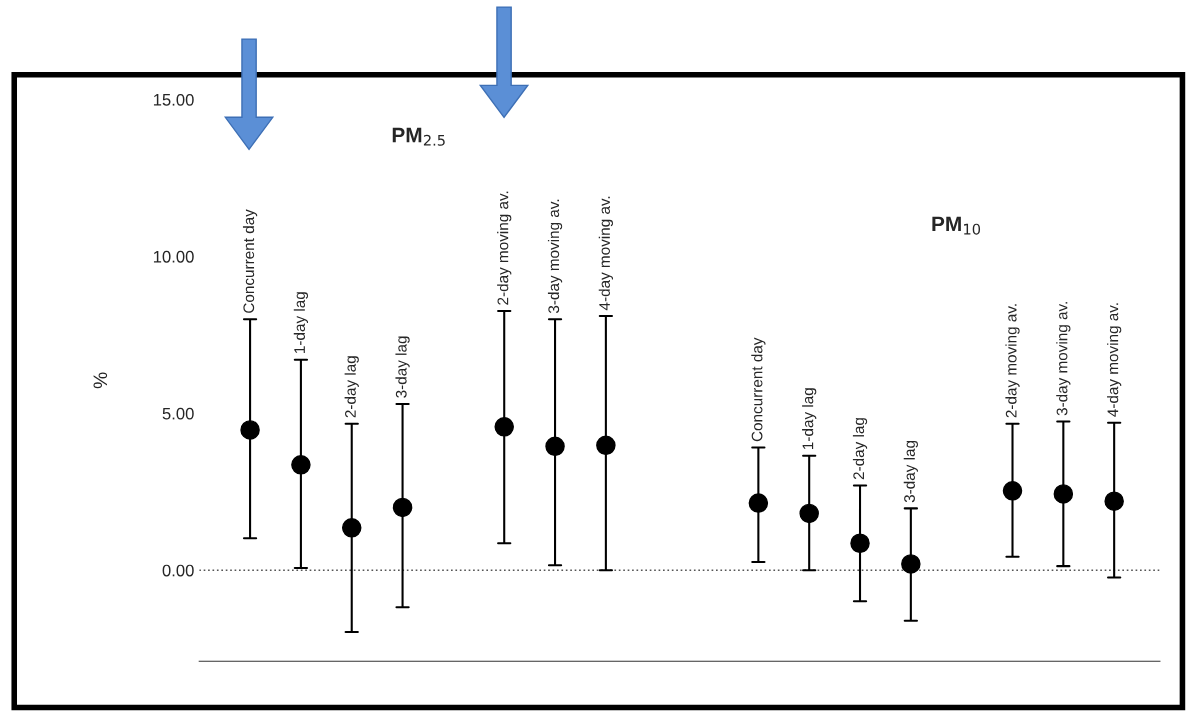  Describe the element at coordinates (418, 136) in the screenshot. I see `annotation: PM$_{2.5}$` at that location.